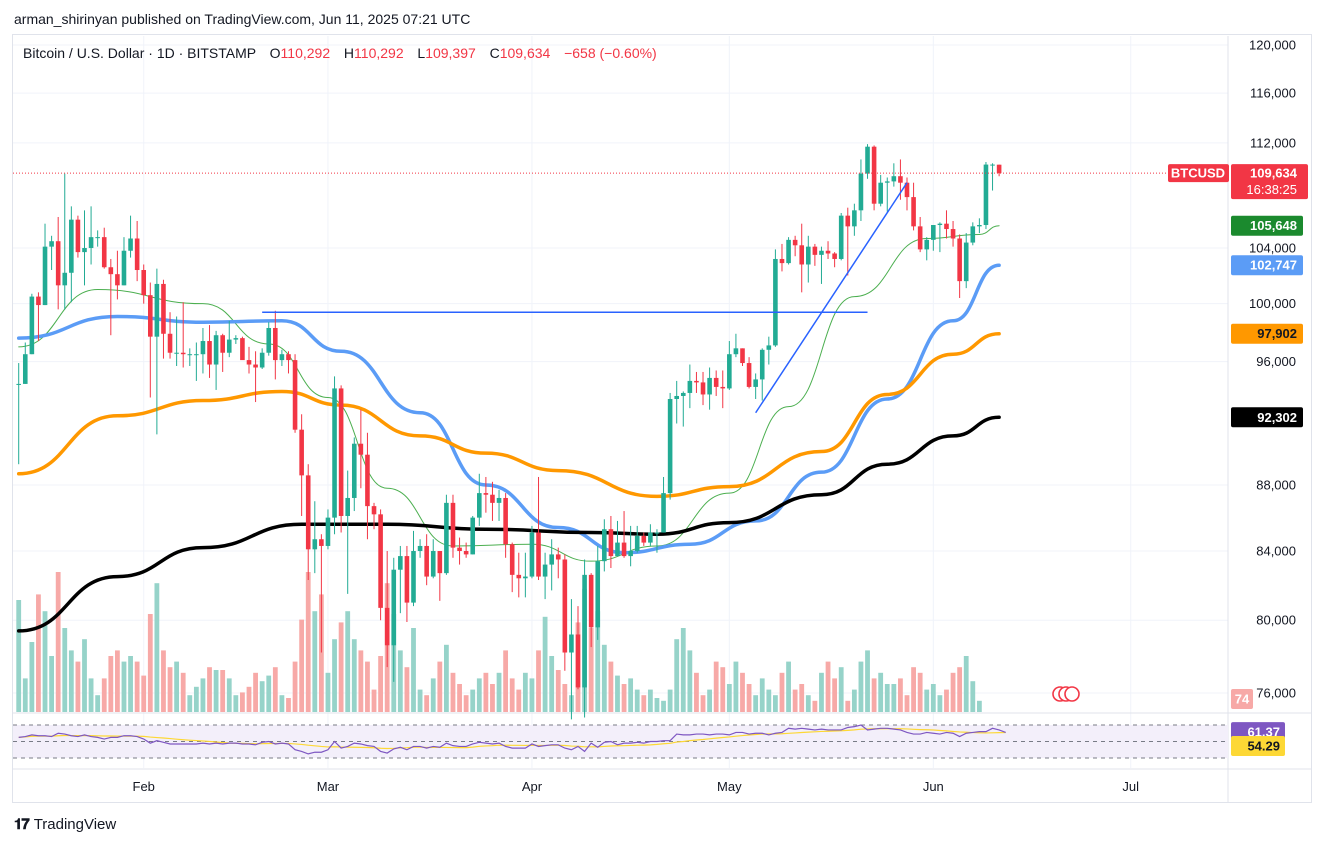 Image resolution: width=1326 pixels, height=847 pixels. I want to click on last-price-label: 109,634, so click(1274, 173).